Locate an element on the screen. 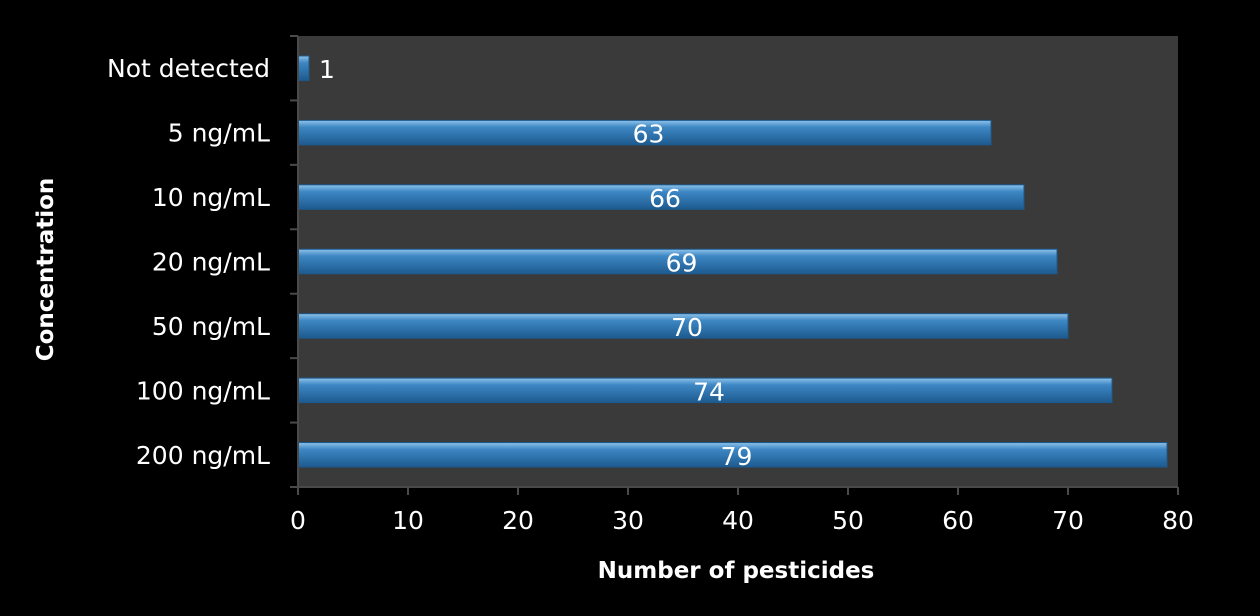  data-label: 70 is located at coordinates (687, 327).